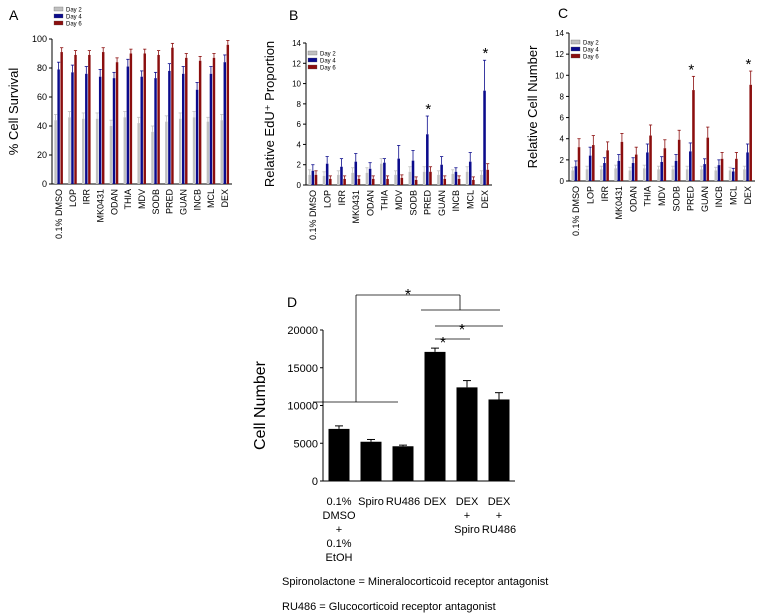  What do you see at coordinates (402, 181) in the screenshot?
I see `bar-day-6-mdv` at bounding box center [402, 181].